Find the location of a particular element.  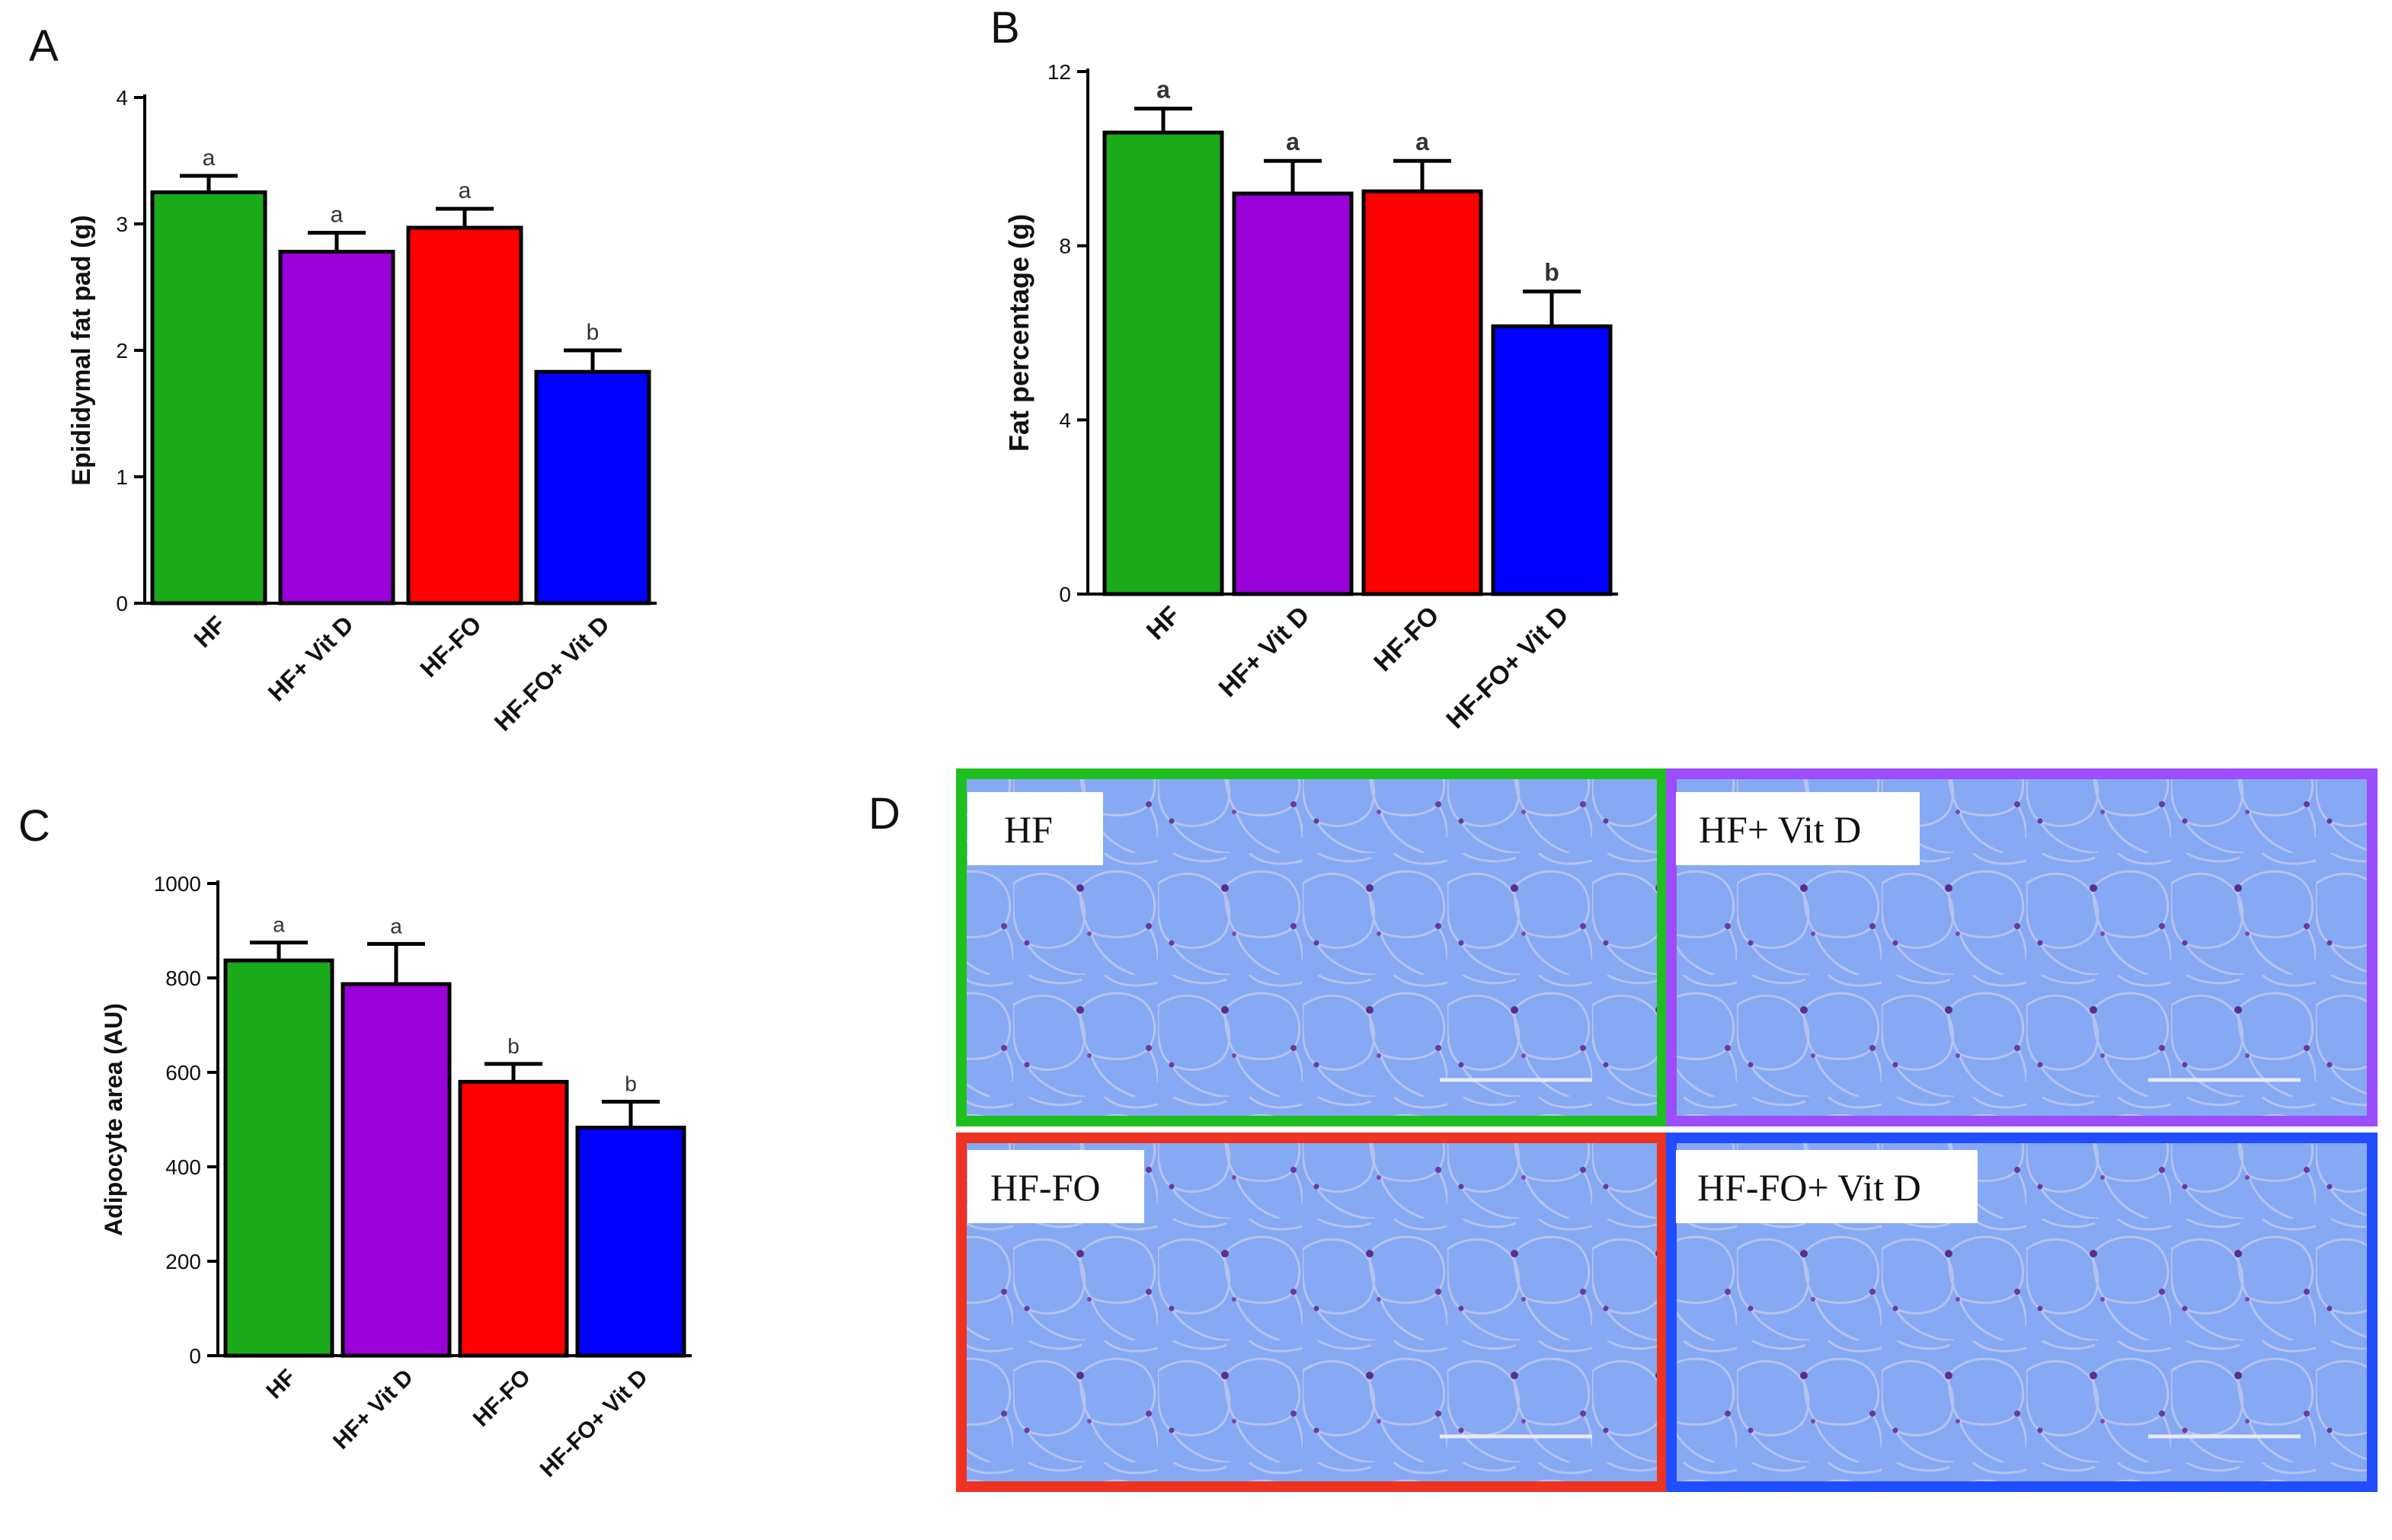

micrograph-label: HF is located at coordinates (1028, 829).